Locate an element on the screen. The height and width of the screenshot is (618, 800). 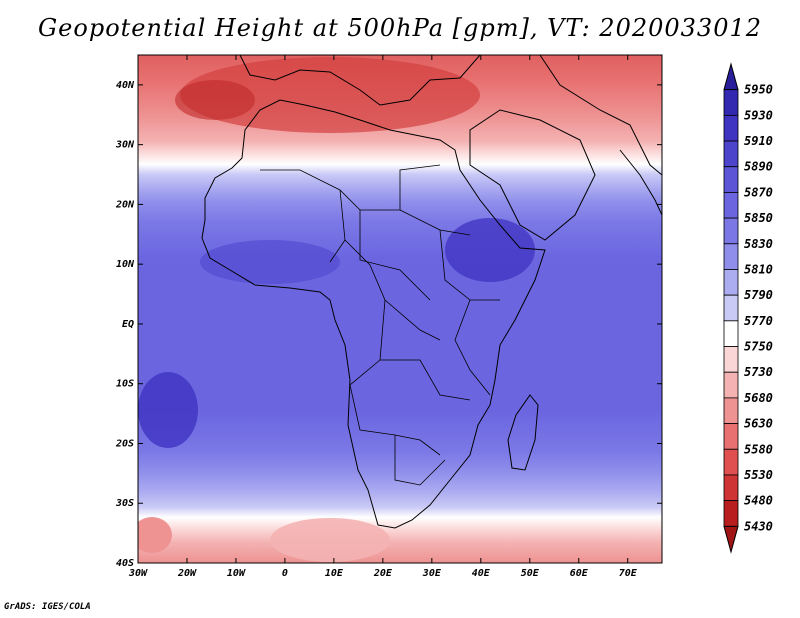
lat-tick-label: 30S is located at coordinates (124, 503).